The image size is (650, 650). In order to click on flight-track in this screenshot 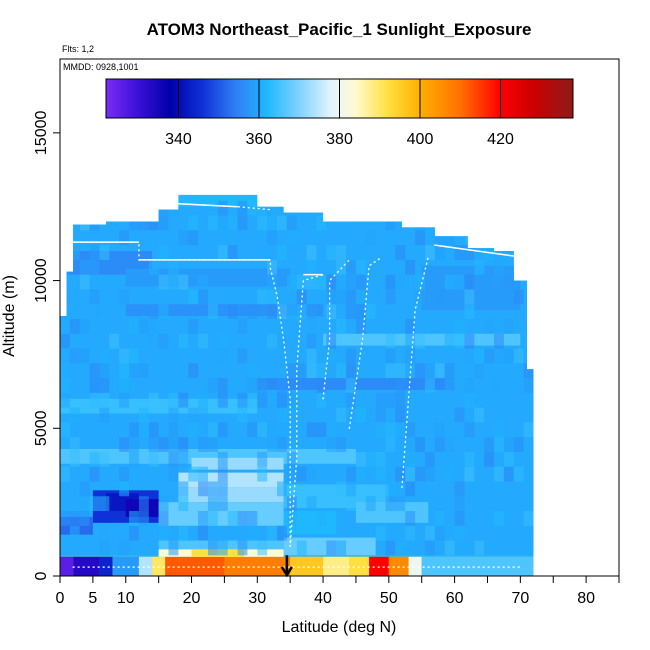, I will do `click(336, 329)`.